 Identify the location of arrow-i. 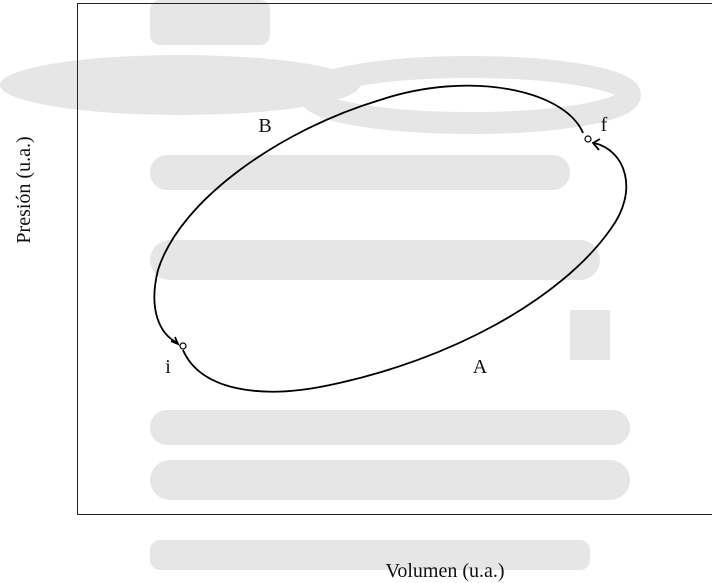
(175, 341).